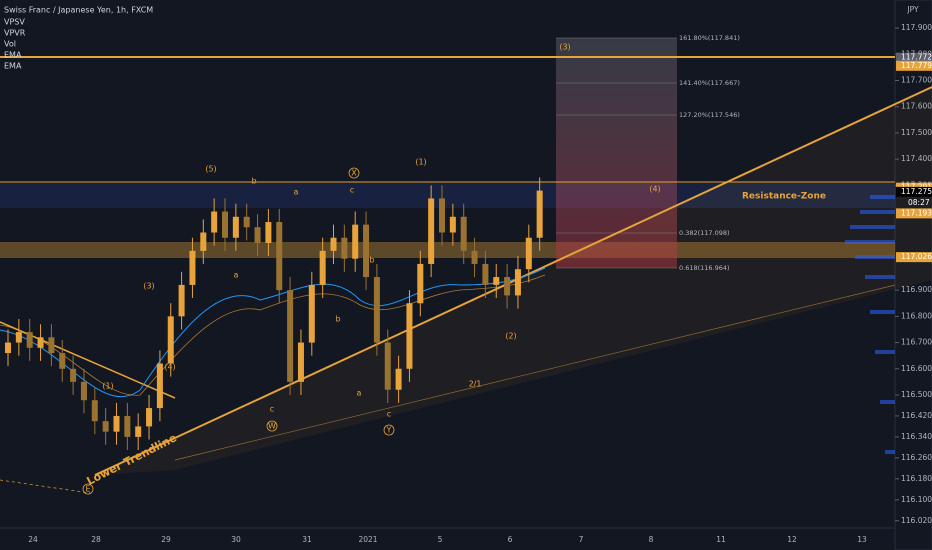  I want to click on price-label: 117.275, so click(916, 191).